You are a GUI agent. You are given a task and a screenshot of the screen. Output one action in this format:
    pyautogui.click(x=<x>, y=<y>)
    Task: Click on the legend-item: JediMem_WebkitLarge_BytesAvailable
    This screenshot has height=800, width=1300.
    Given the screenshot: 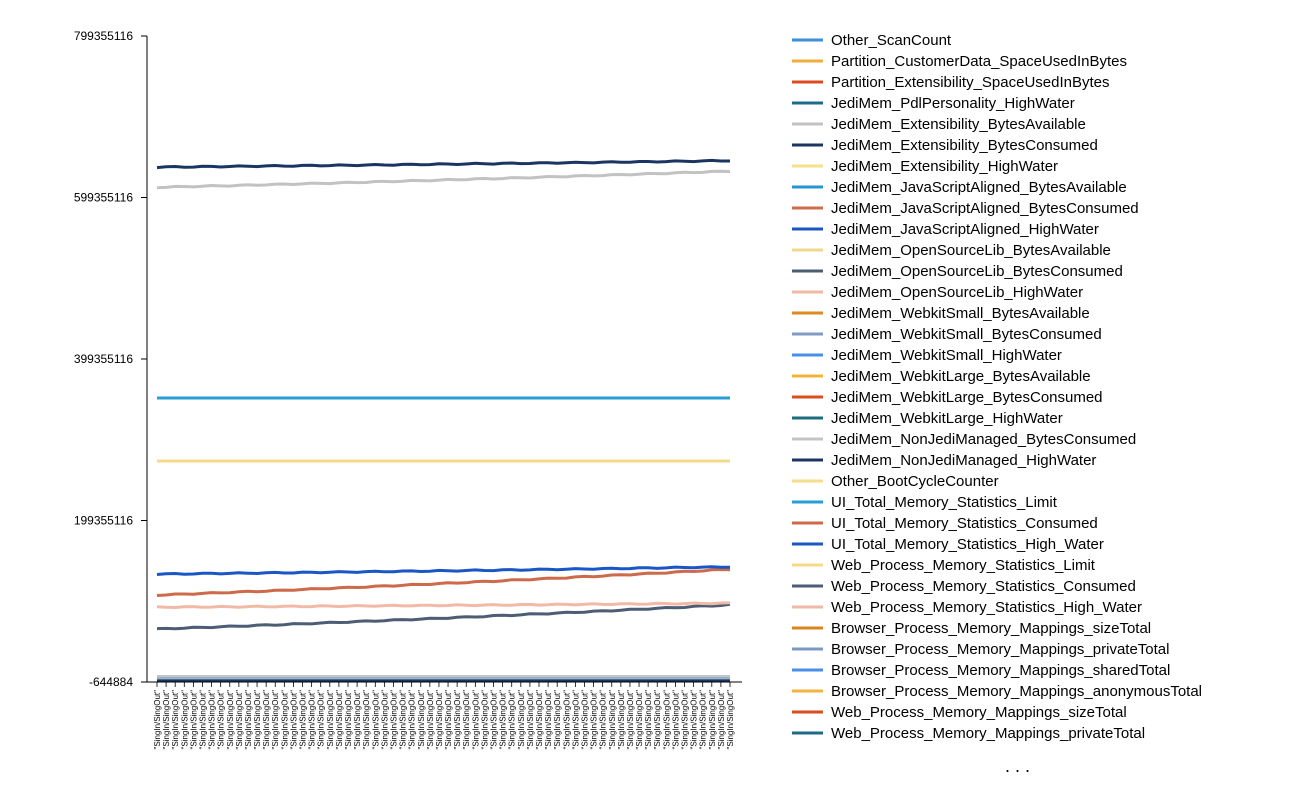 What is the action you would take?
    pyautogui.click(x=941, y=376)
    